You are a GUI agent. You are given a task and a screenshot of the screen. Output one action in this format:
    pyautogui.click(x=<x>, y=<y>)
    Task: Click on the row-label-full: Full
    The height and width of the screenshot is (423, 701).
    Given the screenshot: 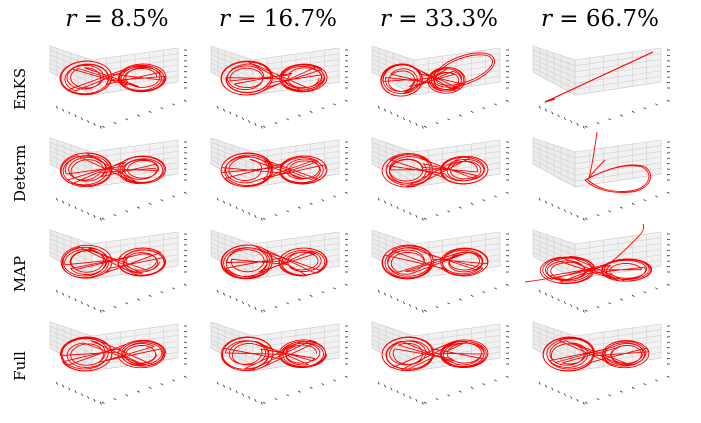 What is the action you would take?
    pyautogui.click(x=20, y=366)
    